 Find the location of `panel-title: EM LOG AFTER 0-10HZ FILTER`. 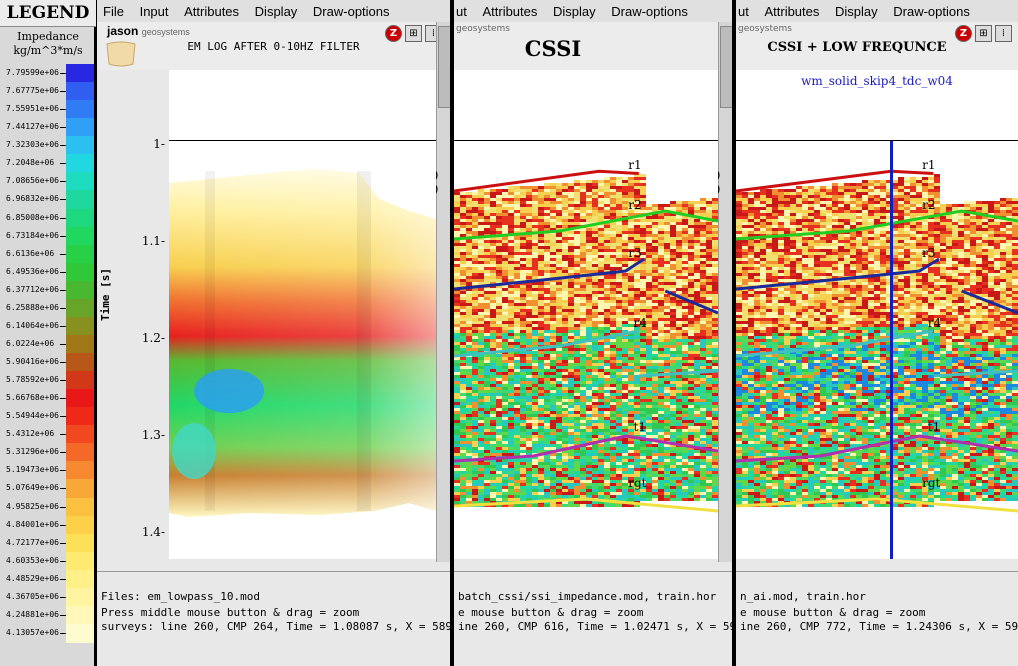

panel-title: EM LOG AFTER 0-10HZ FILTER is located at coordinates (273, 46).